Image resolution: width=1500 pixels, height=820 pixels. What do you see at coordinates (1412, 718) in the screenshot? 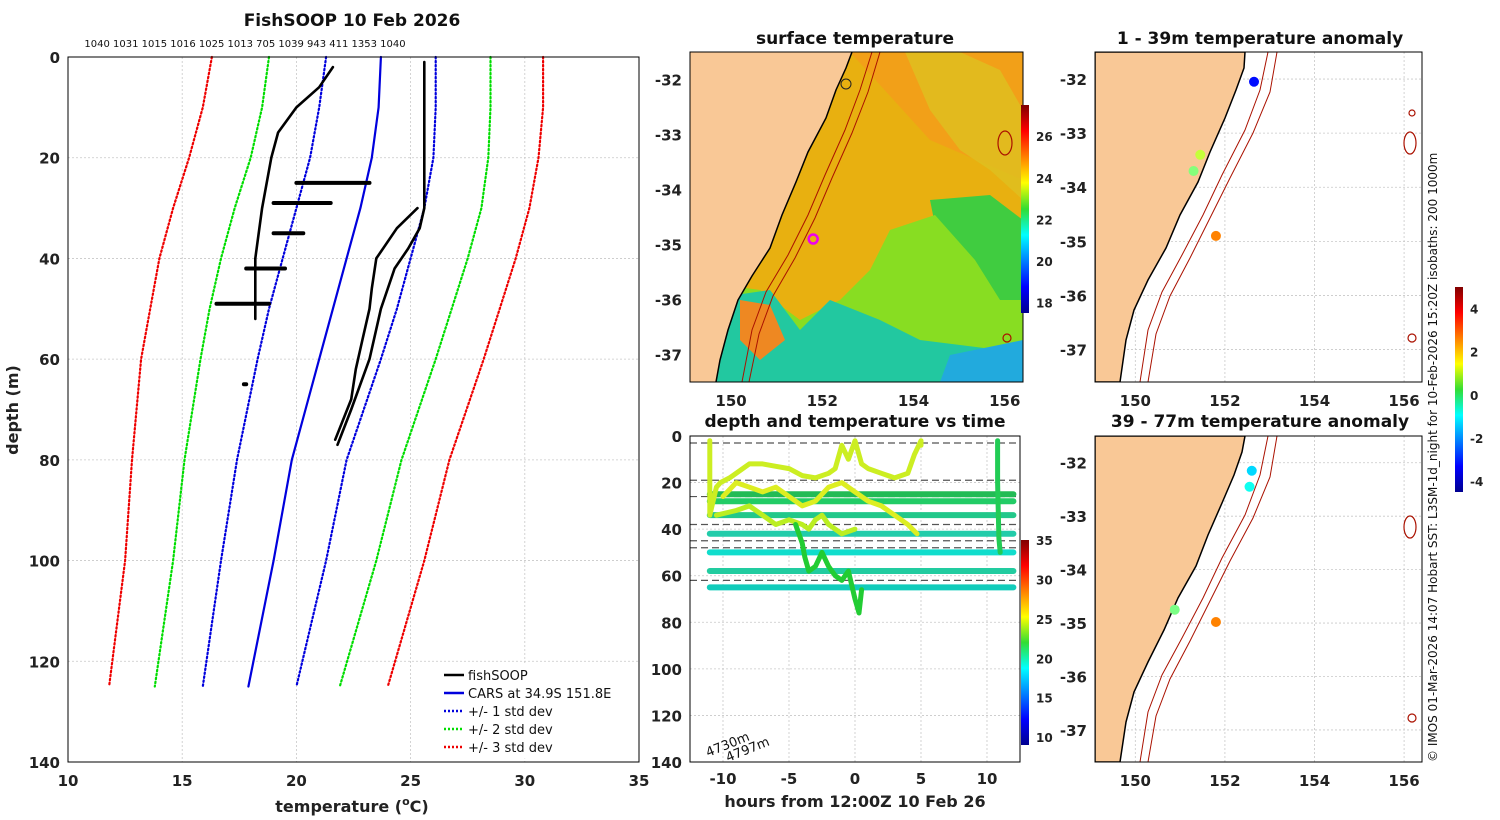
I see `anomaly-deep-seamount-south` at bounding box center [1412, 718].